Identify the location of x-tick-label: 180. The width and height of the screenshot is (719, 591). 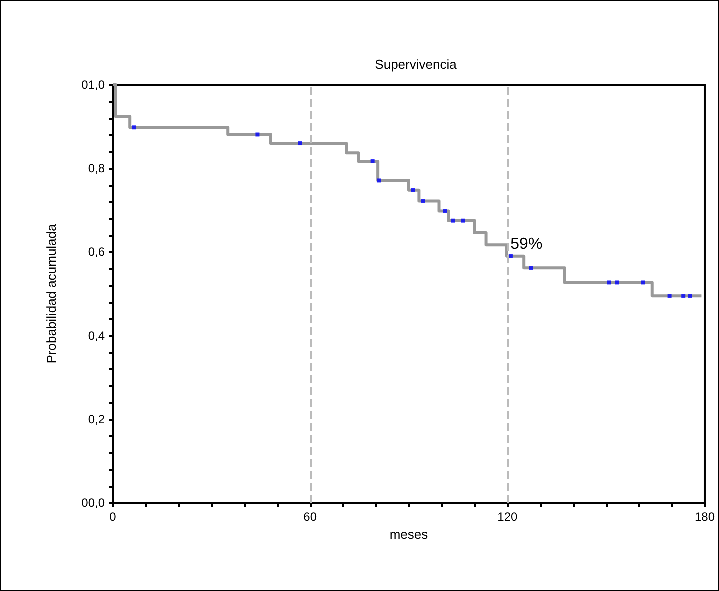
(705, 517).